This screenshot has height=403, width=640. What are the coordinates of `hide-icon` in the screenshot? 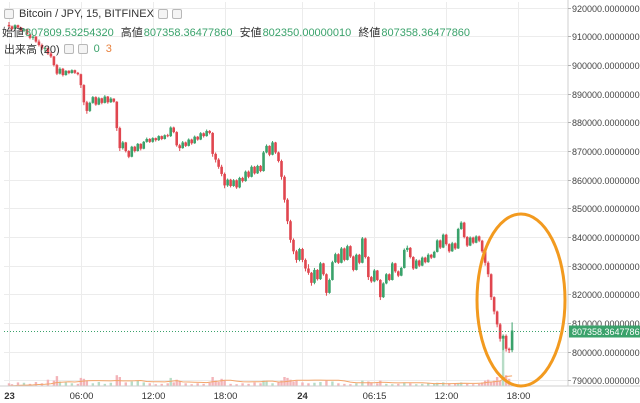 It's located at (176, 14).